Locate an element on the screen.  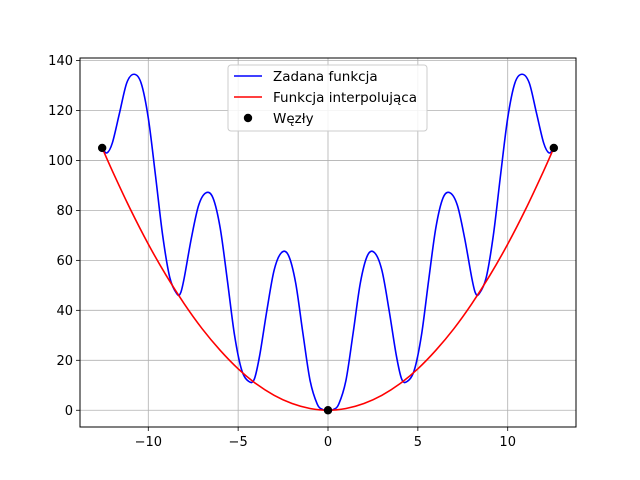
legend-label: Funkcja interpolująca is located at coordinates (345, 98).